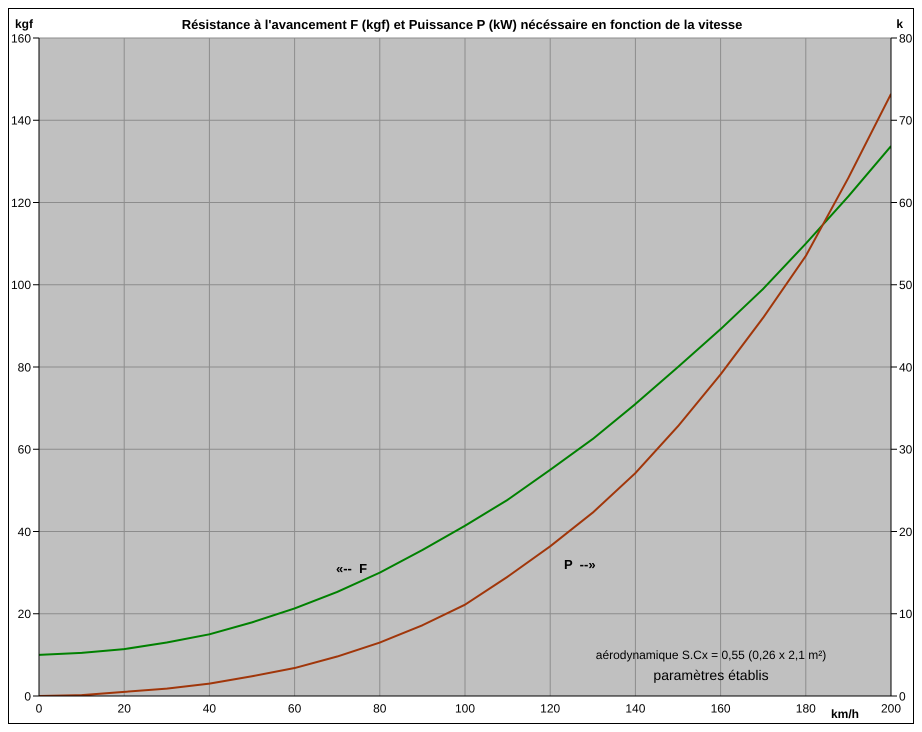 Image resolution: width=922 pixels, height=732 pixels. What do you see at coordinates (906, 531) in the screenshot?
I see `y2-tick-label: 20` at bounding box center [906, 531].